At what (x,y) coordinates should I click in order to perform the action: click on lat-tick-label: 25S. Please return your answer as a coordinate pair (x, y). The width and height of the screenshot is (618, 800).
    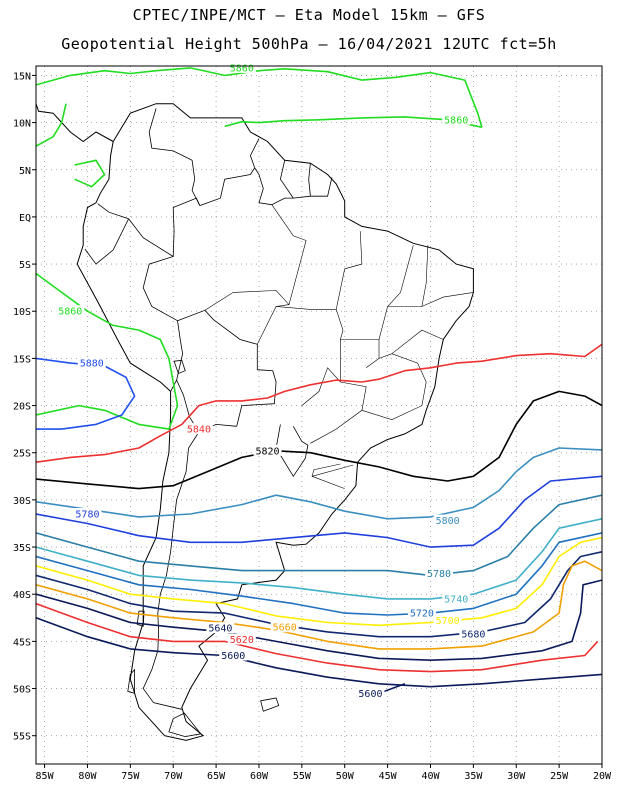
    Looking at the image, I should click on (22, 454).